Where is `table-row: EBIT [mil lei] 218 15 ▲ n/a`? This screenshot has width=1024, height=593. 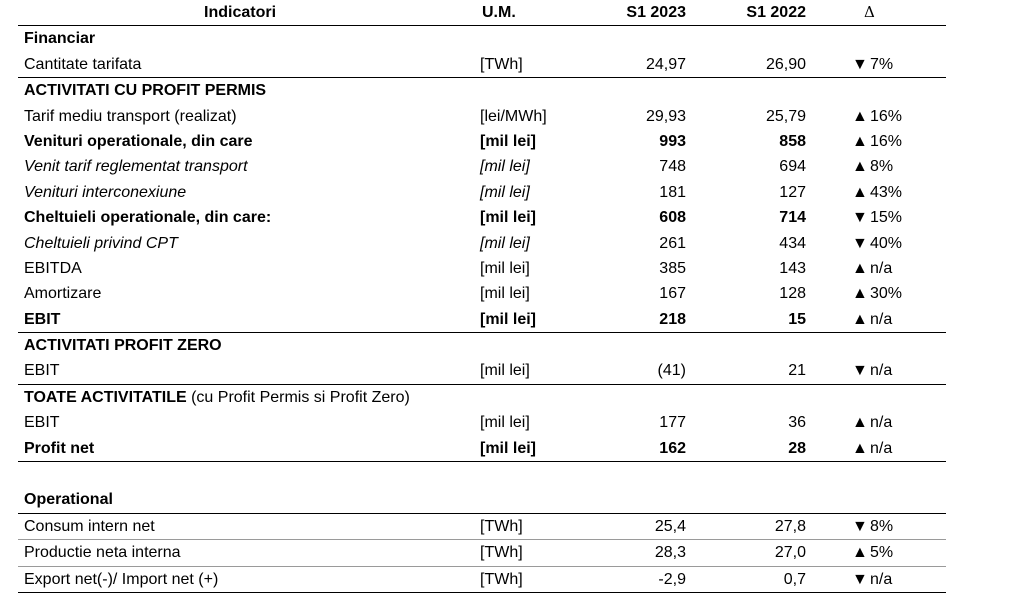 table-row: EBIT [mil lei] 218 15 ▲ n/a is located at coordinates (482, 320).